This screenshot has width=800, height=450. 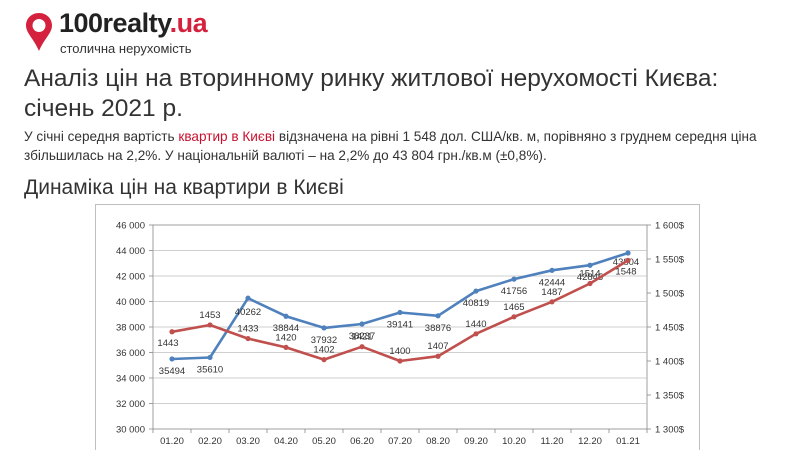 I want to click on x-tick-label: 06.20, so click(x=362, y=441).